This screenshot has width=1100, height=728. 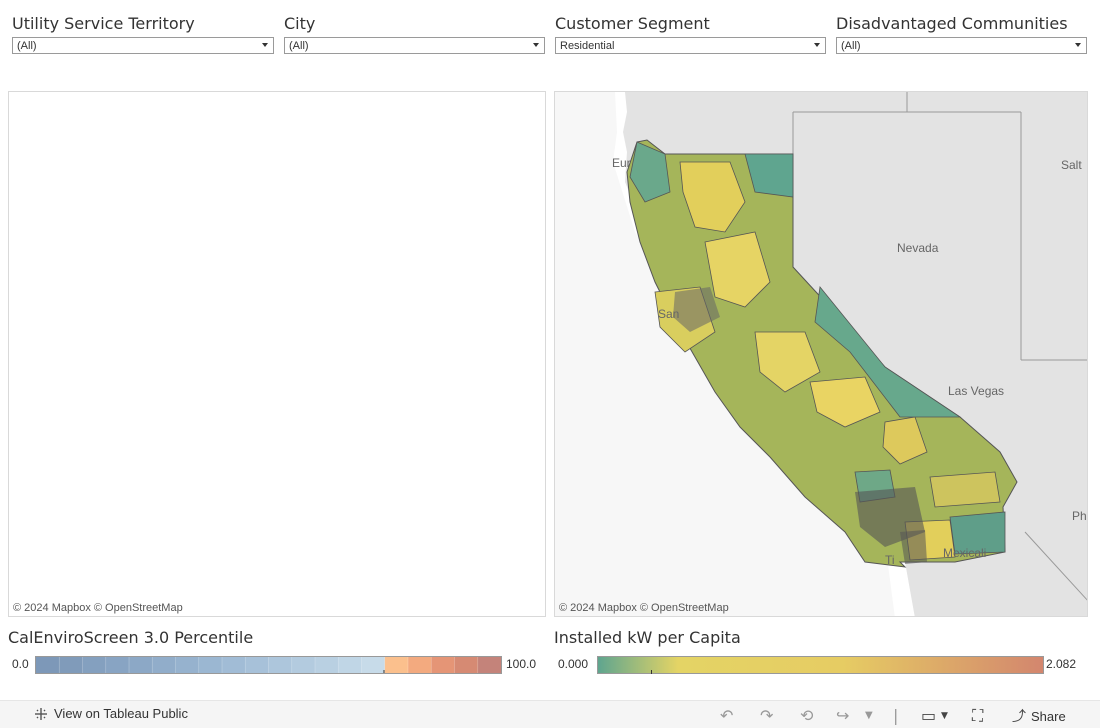 I want to click on border-line, so click(x=1055, y=566).